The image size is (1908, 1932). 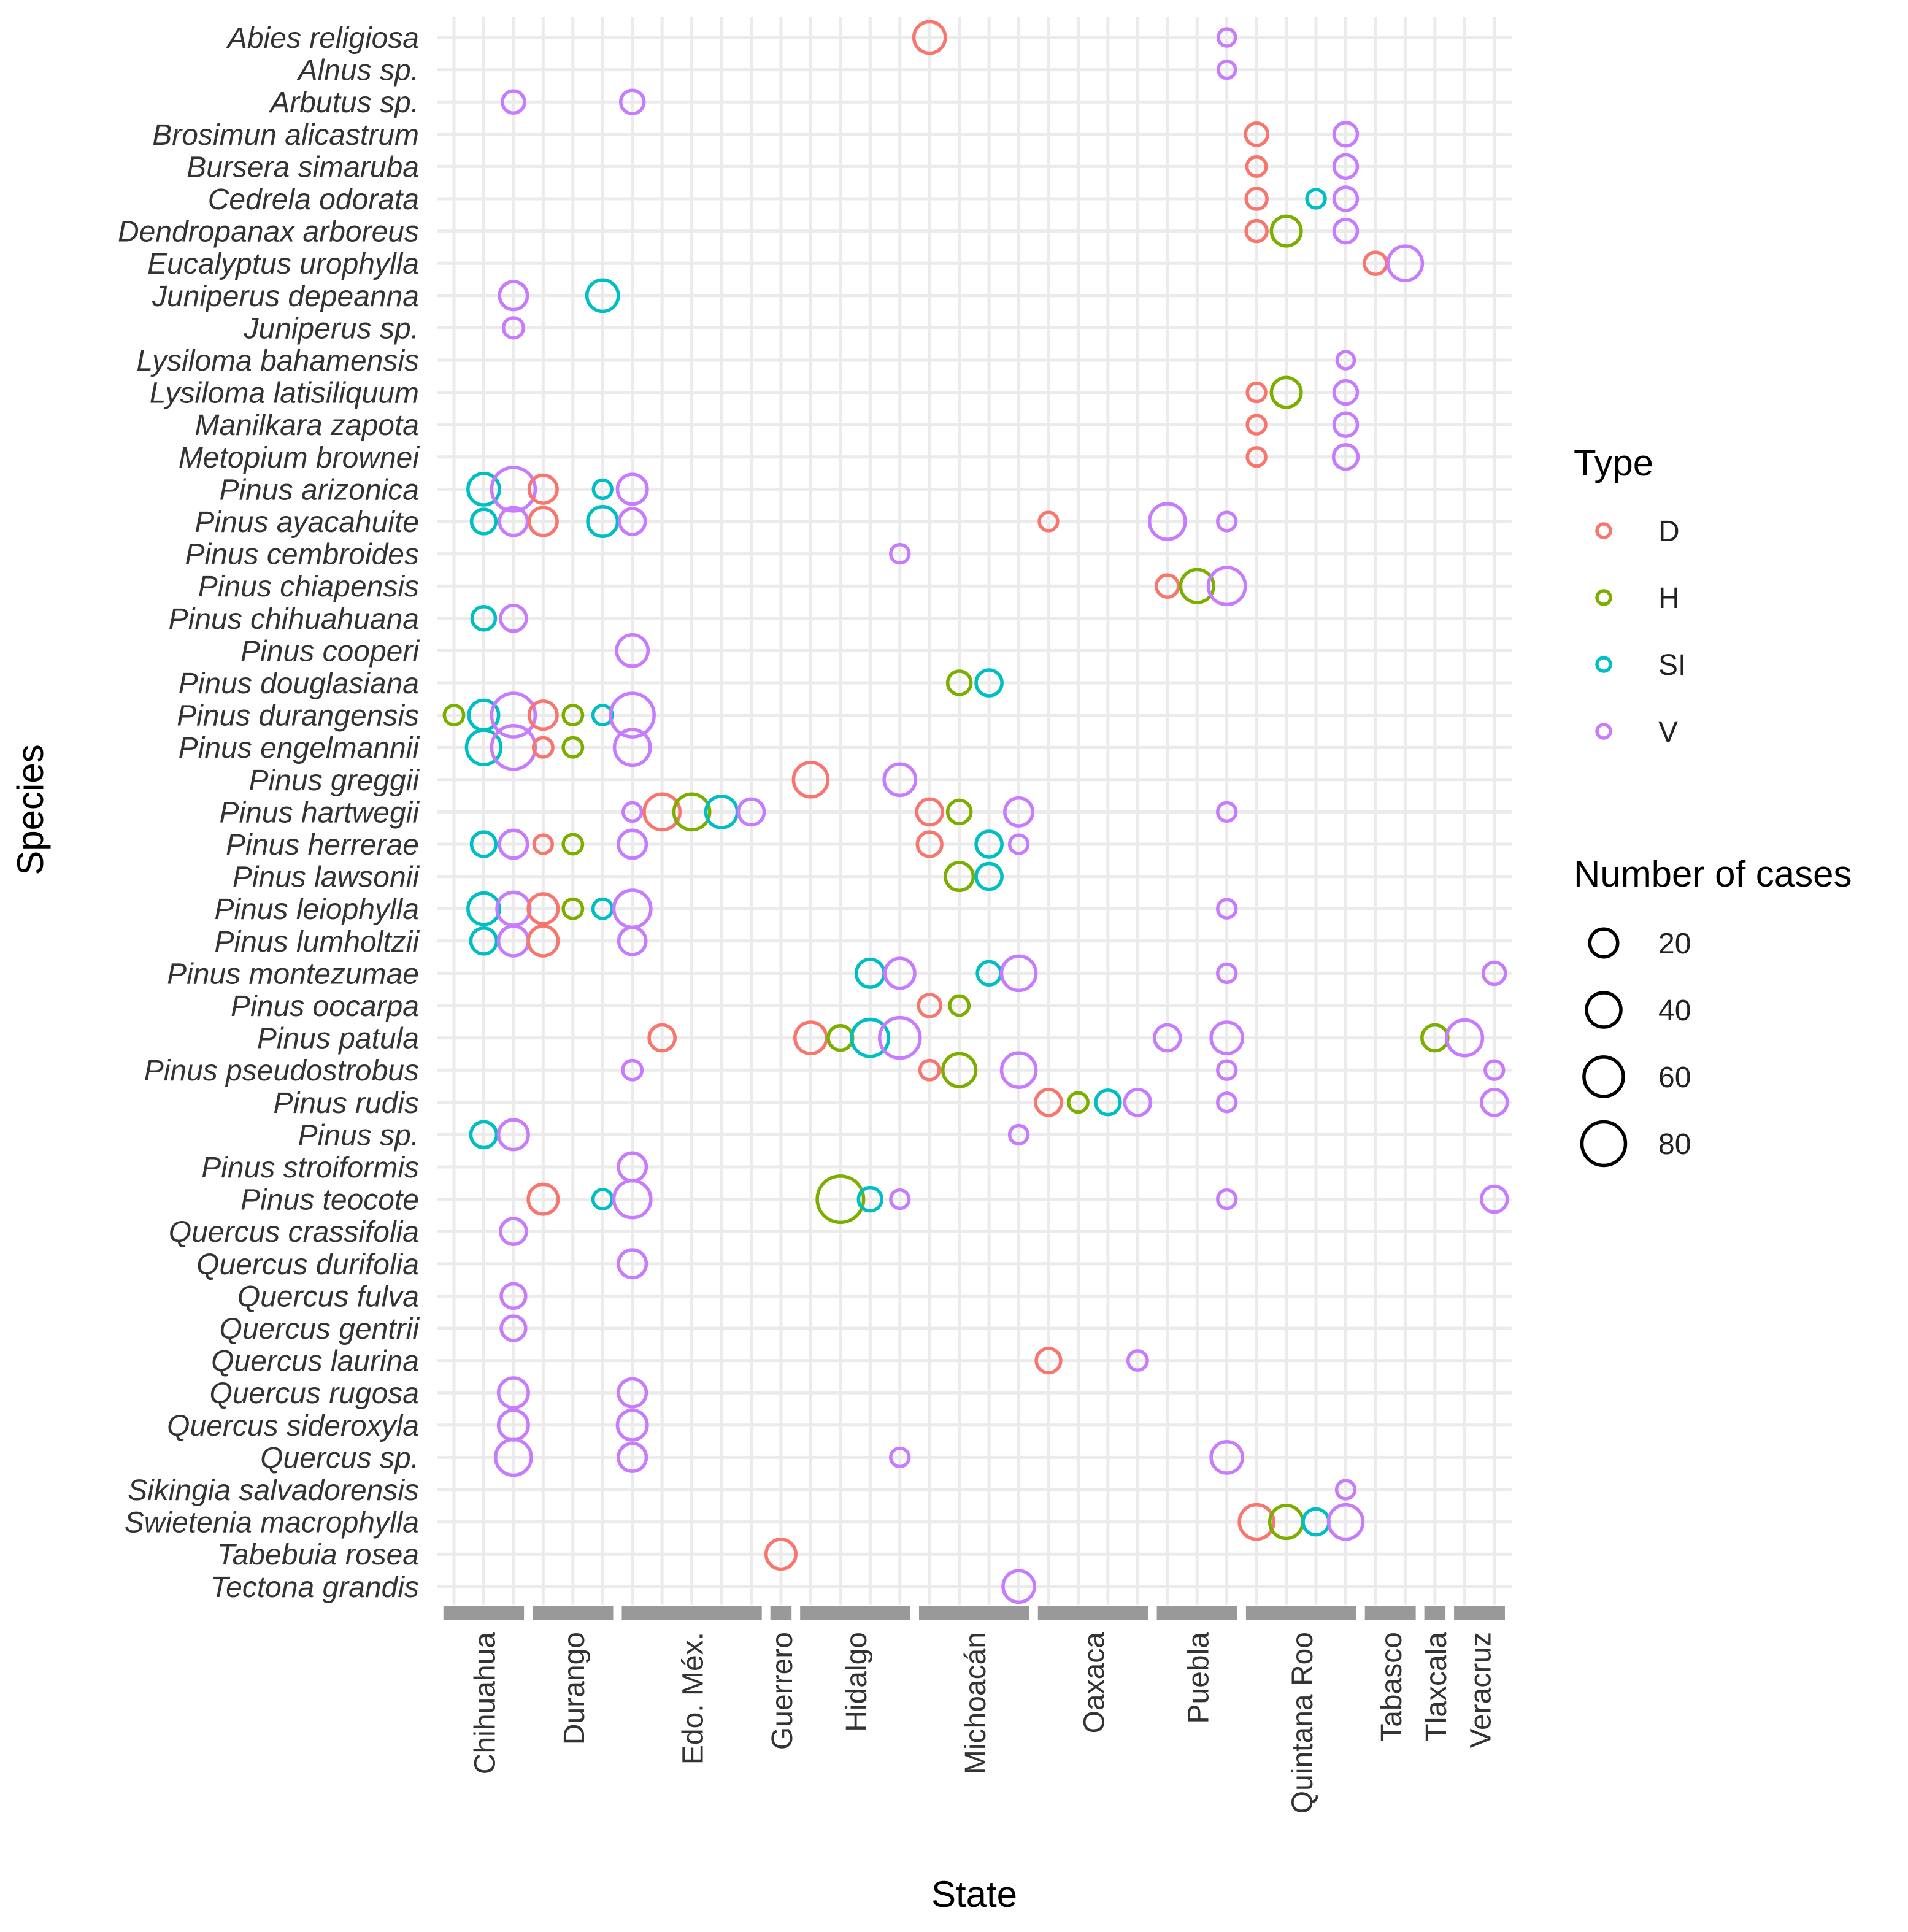 What do you see at coordinates (314, 1393) in the screenshot?
I see `y-tick-label: Quercus rugosa` at bounding box center [314, 1393].